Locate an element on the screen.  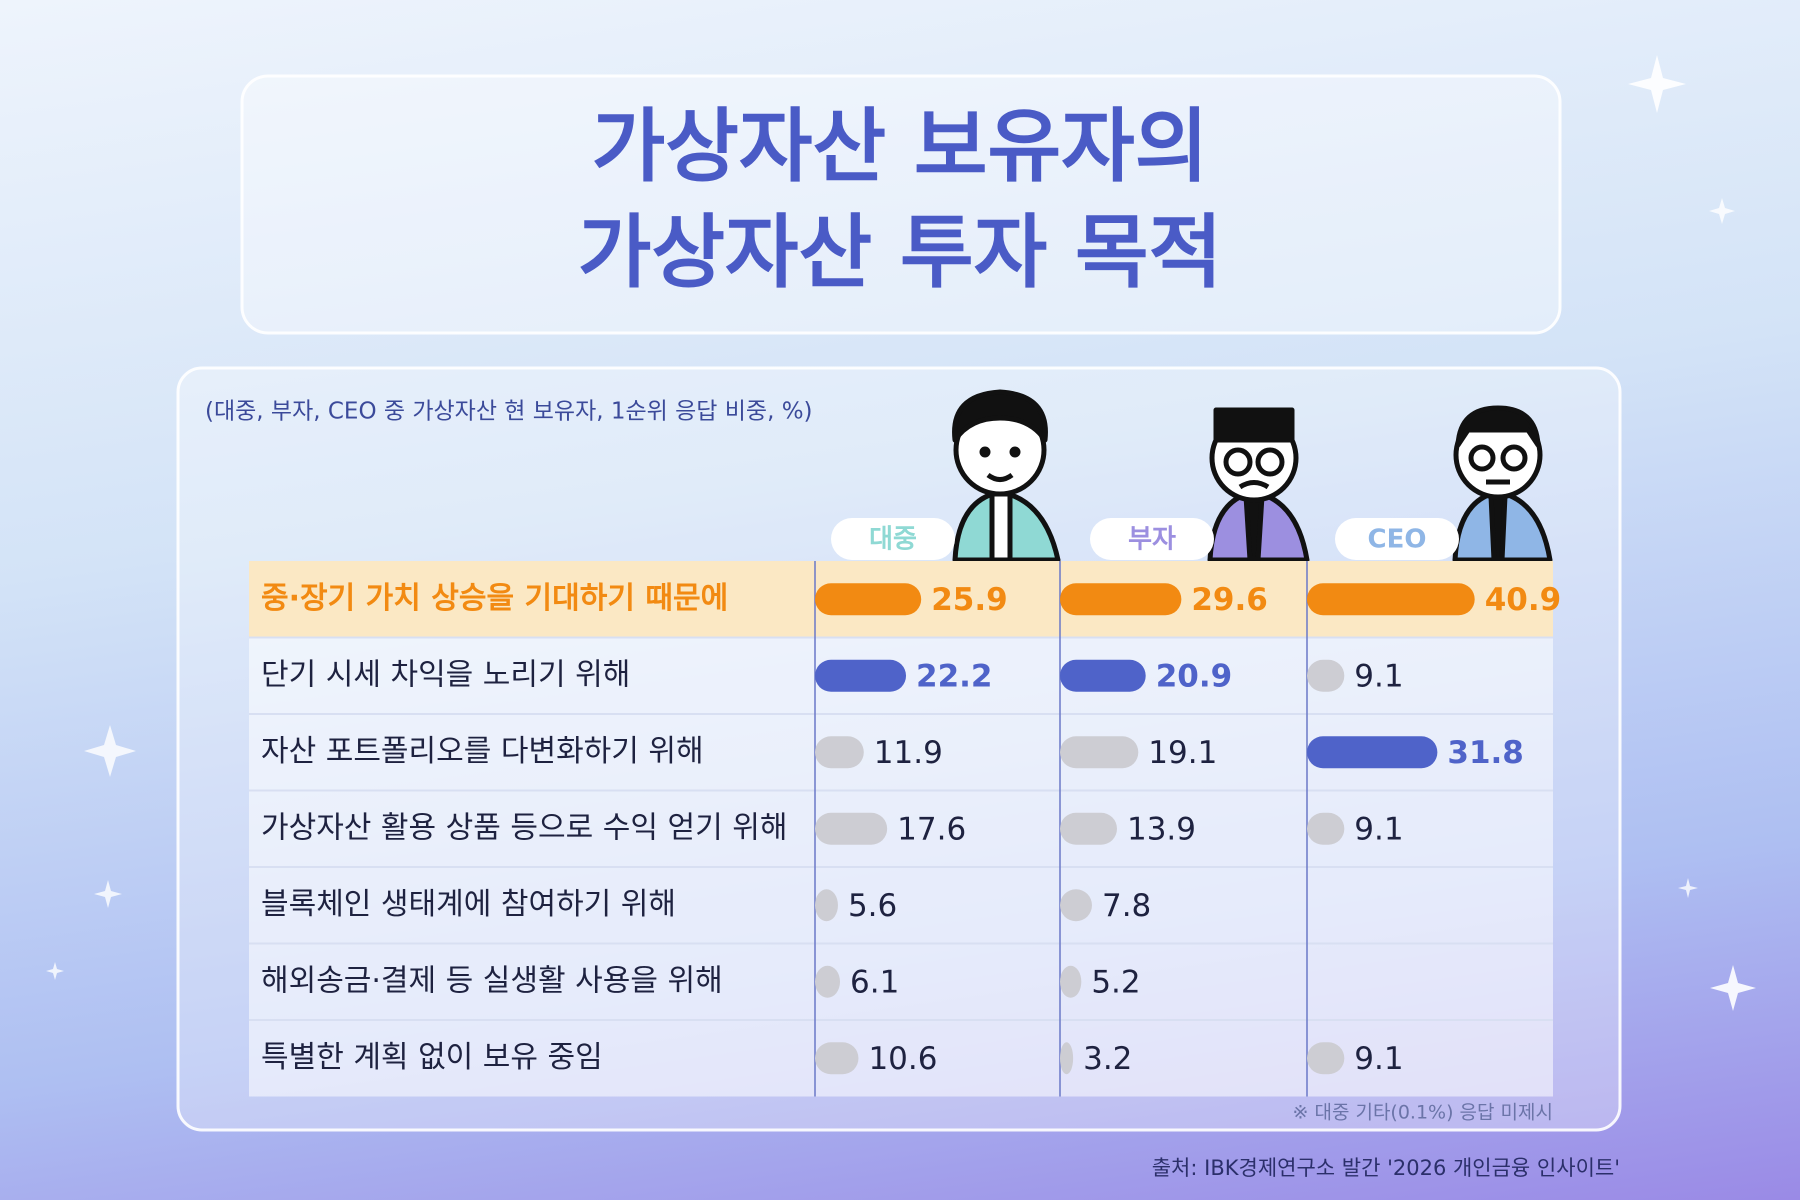
footnote: ※ 대중 기타(0.1%) 응답 미제시 is located at coordinates (1423, 1113).